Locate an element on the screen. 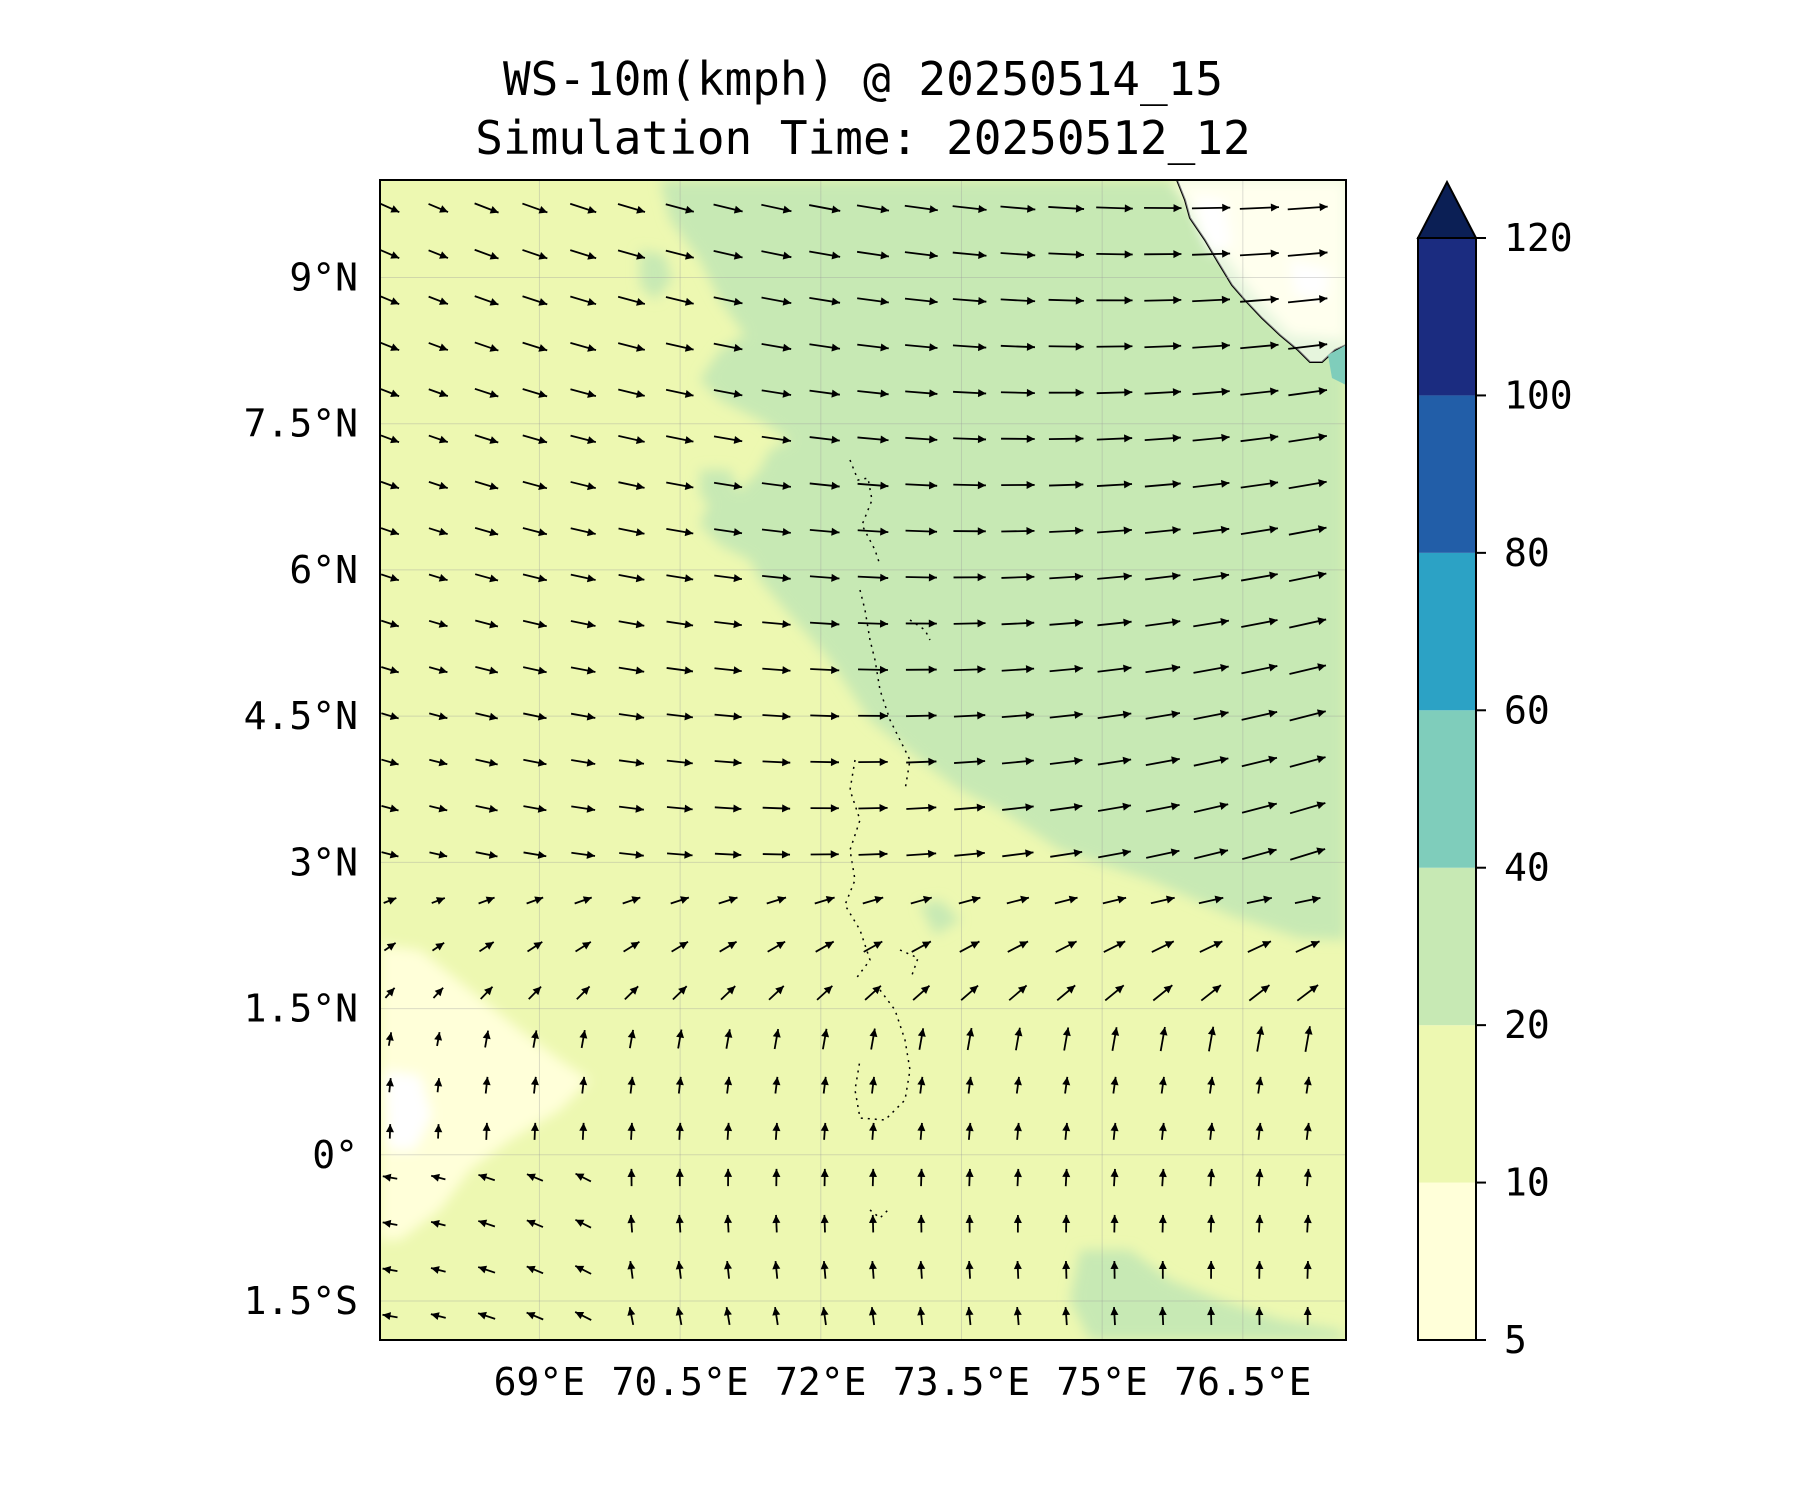  lat-tick-label: 0° is located at coordinates (335, 1155).